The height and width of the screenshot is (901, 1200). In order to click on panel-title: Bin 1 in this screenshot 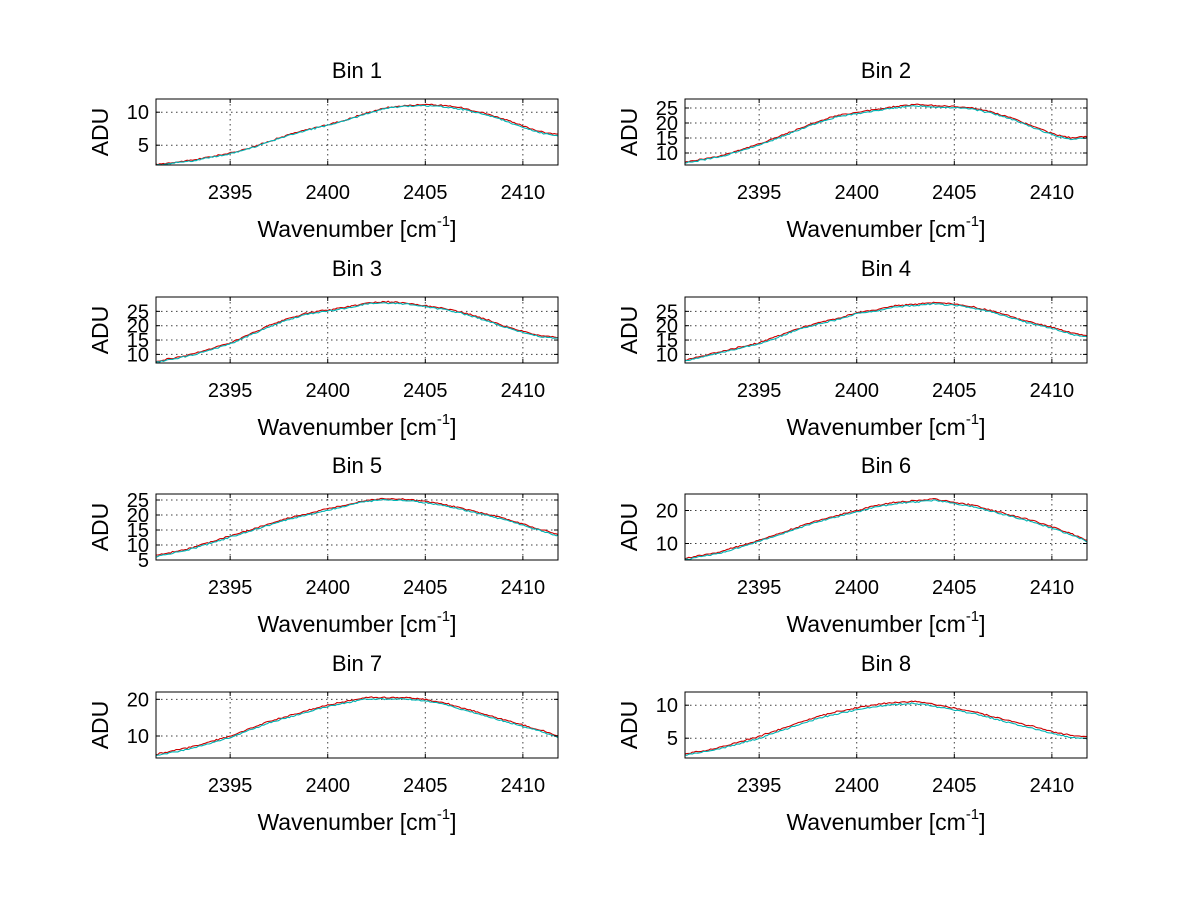, I will do `click(357, 70)`.